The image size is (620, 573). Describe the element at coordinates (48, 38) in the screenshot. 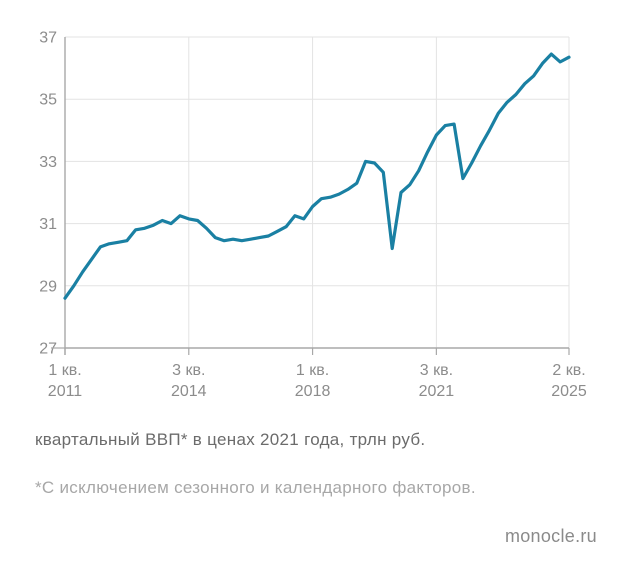

I see `y-tick-label: 37` at that location.